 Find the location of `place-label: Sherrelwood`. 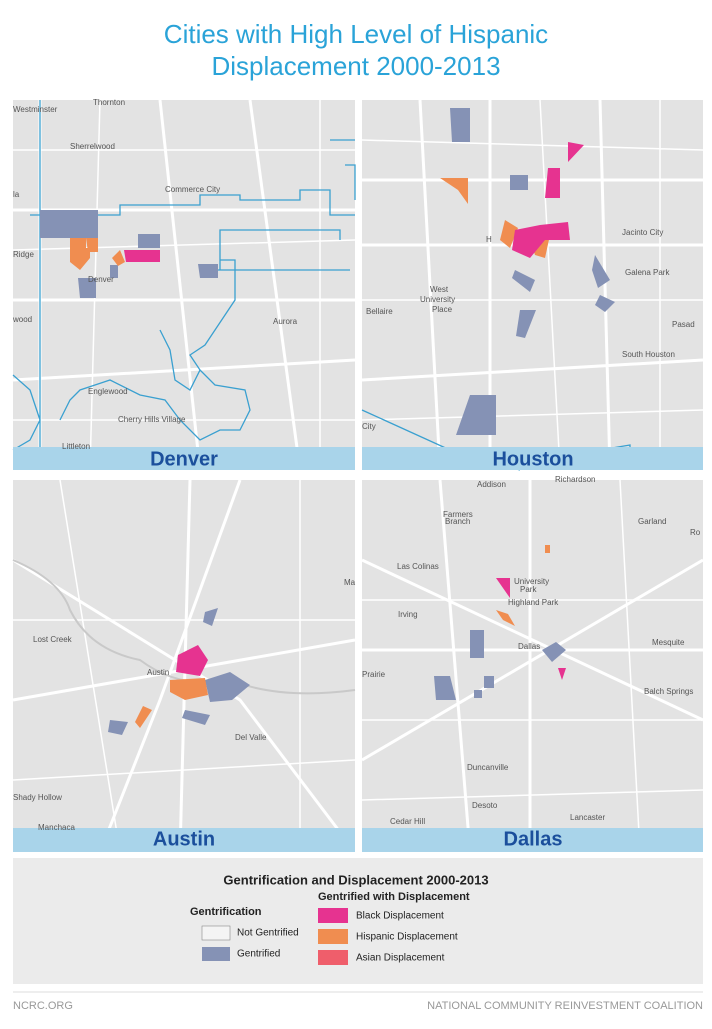

place-label: Sherrelwood is located at coordinates (92, 146).